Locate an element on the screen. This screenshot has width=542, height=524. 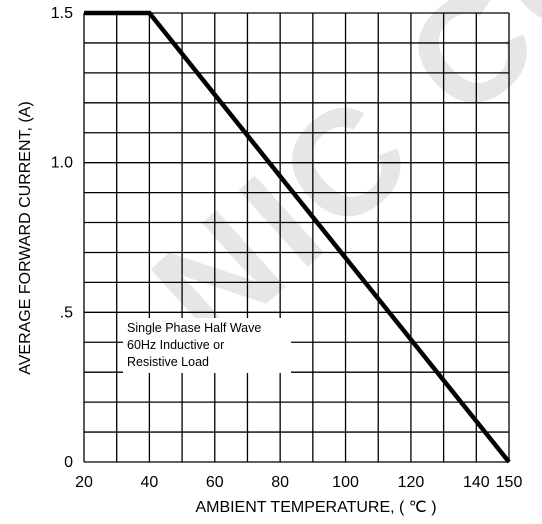
x-tick-label: 20 is located at coordinates (84, 482).